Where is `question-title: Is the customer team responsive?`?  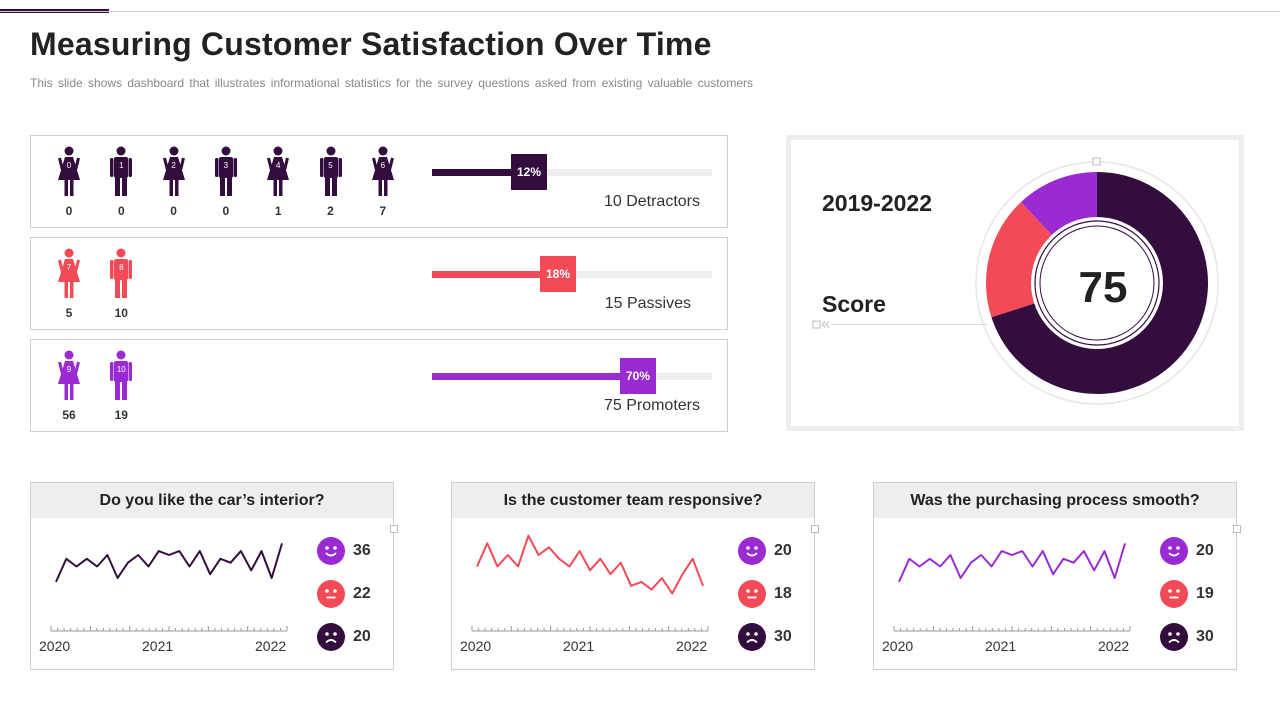
question-title: Is the customer team responsive? is located at coordinates (633, 500).